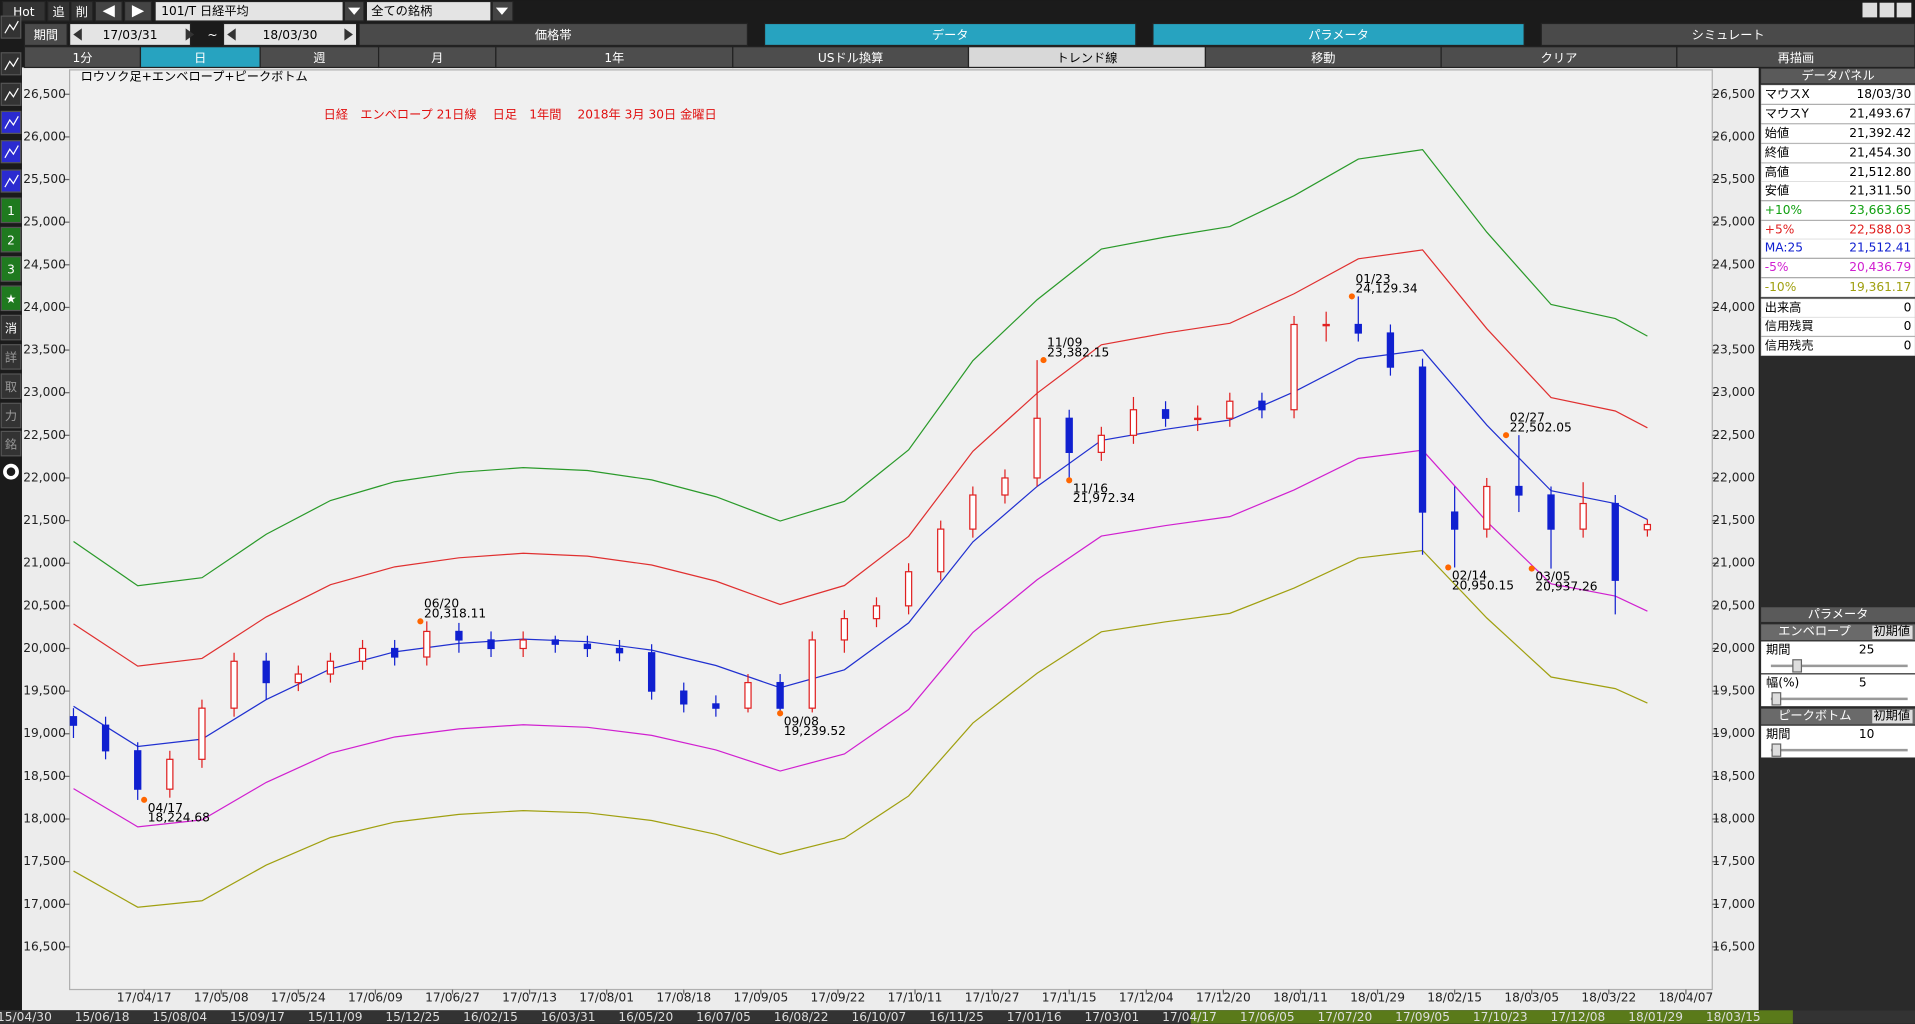 This screenshot has height=1024, width=1915. I want to click on y2-tick-label: 23,500, so click(1733, 350).